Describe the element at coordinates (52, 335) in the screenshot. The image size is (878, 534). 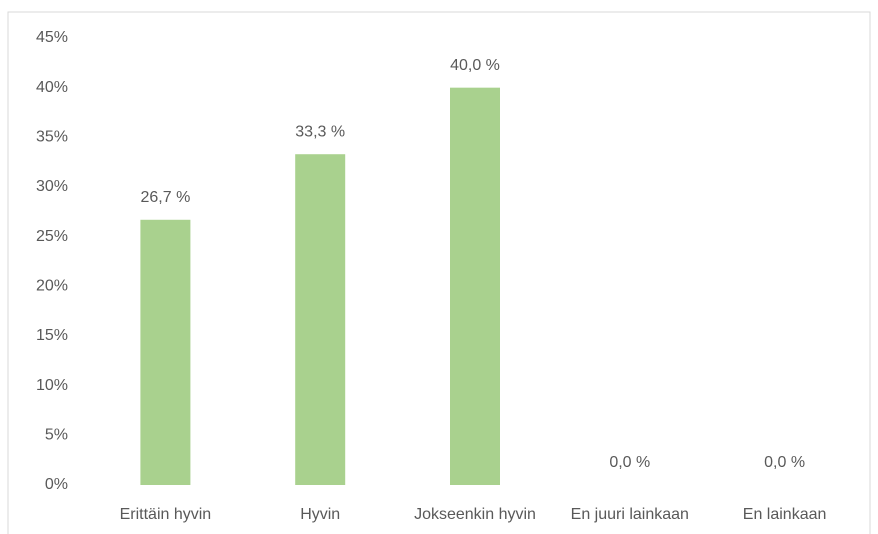
I see `y-tick-label: 15%` at that location.